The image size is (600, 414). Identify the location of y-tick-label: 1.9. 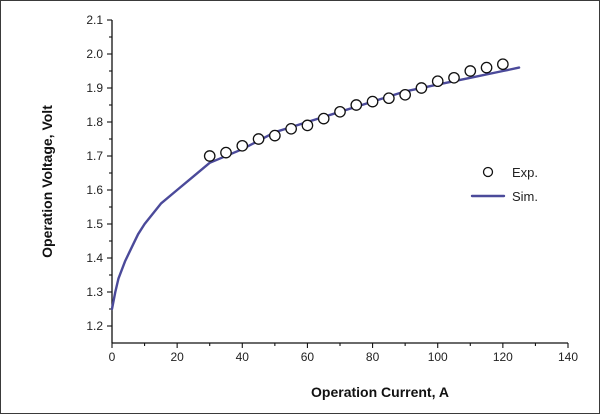
(94, 88).